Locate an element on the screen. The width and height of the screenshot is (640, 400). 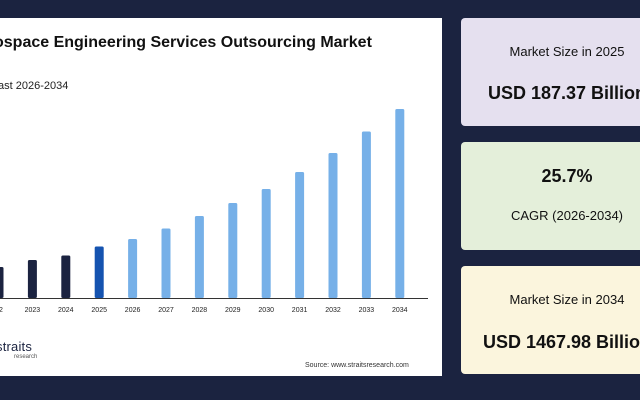
x-tick-label: 2025 is located at coordinates (99, 310).